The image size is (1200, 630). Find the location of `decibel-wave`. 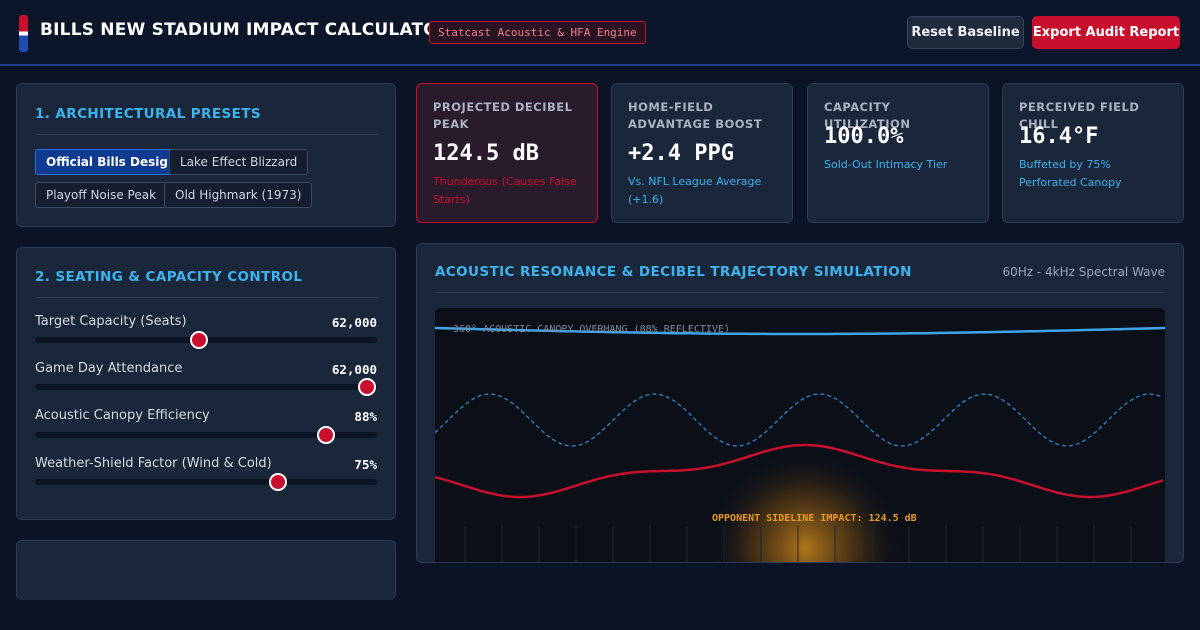

decibel-wave is located at coordinates (799, 471).